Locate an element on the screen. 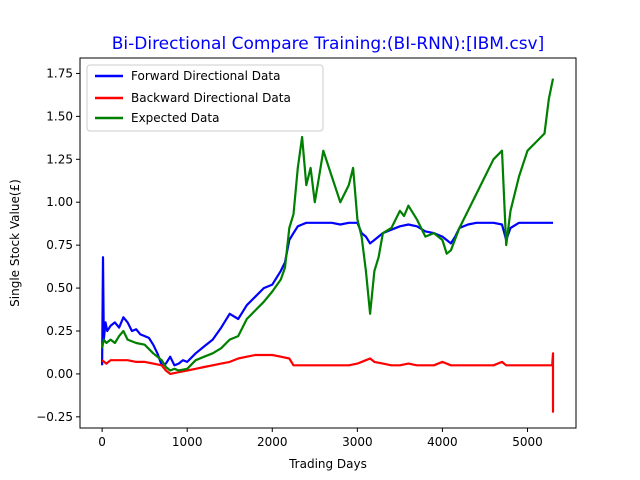 This screenshot has width=640, height=480. y-tick-label: 0.00 is located at coordinates (59, 374).